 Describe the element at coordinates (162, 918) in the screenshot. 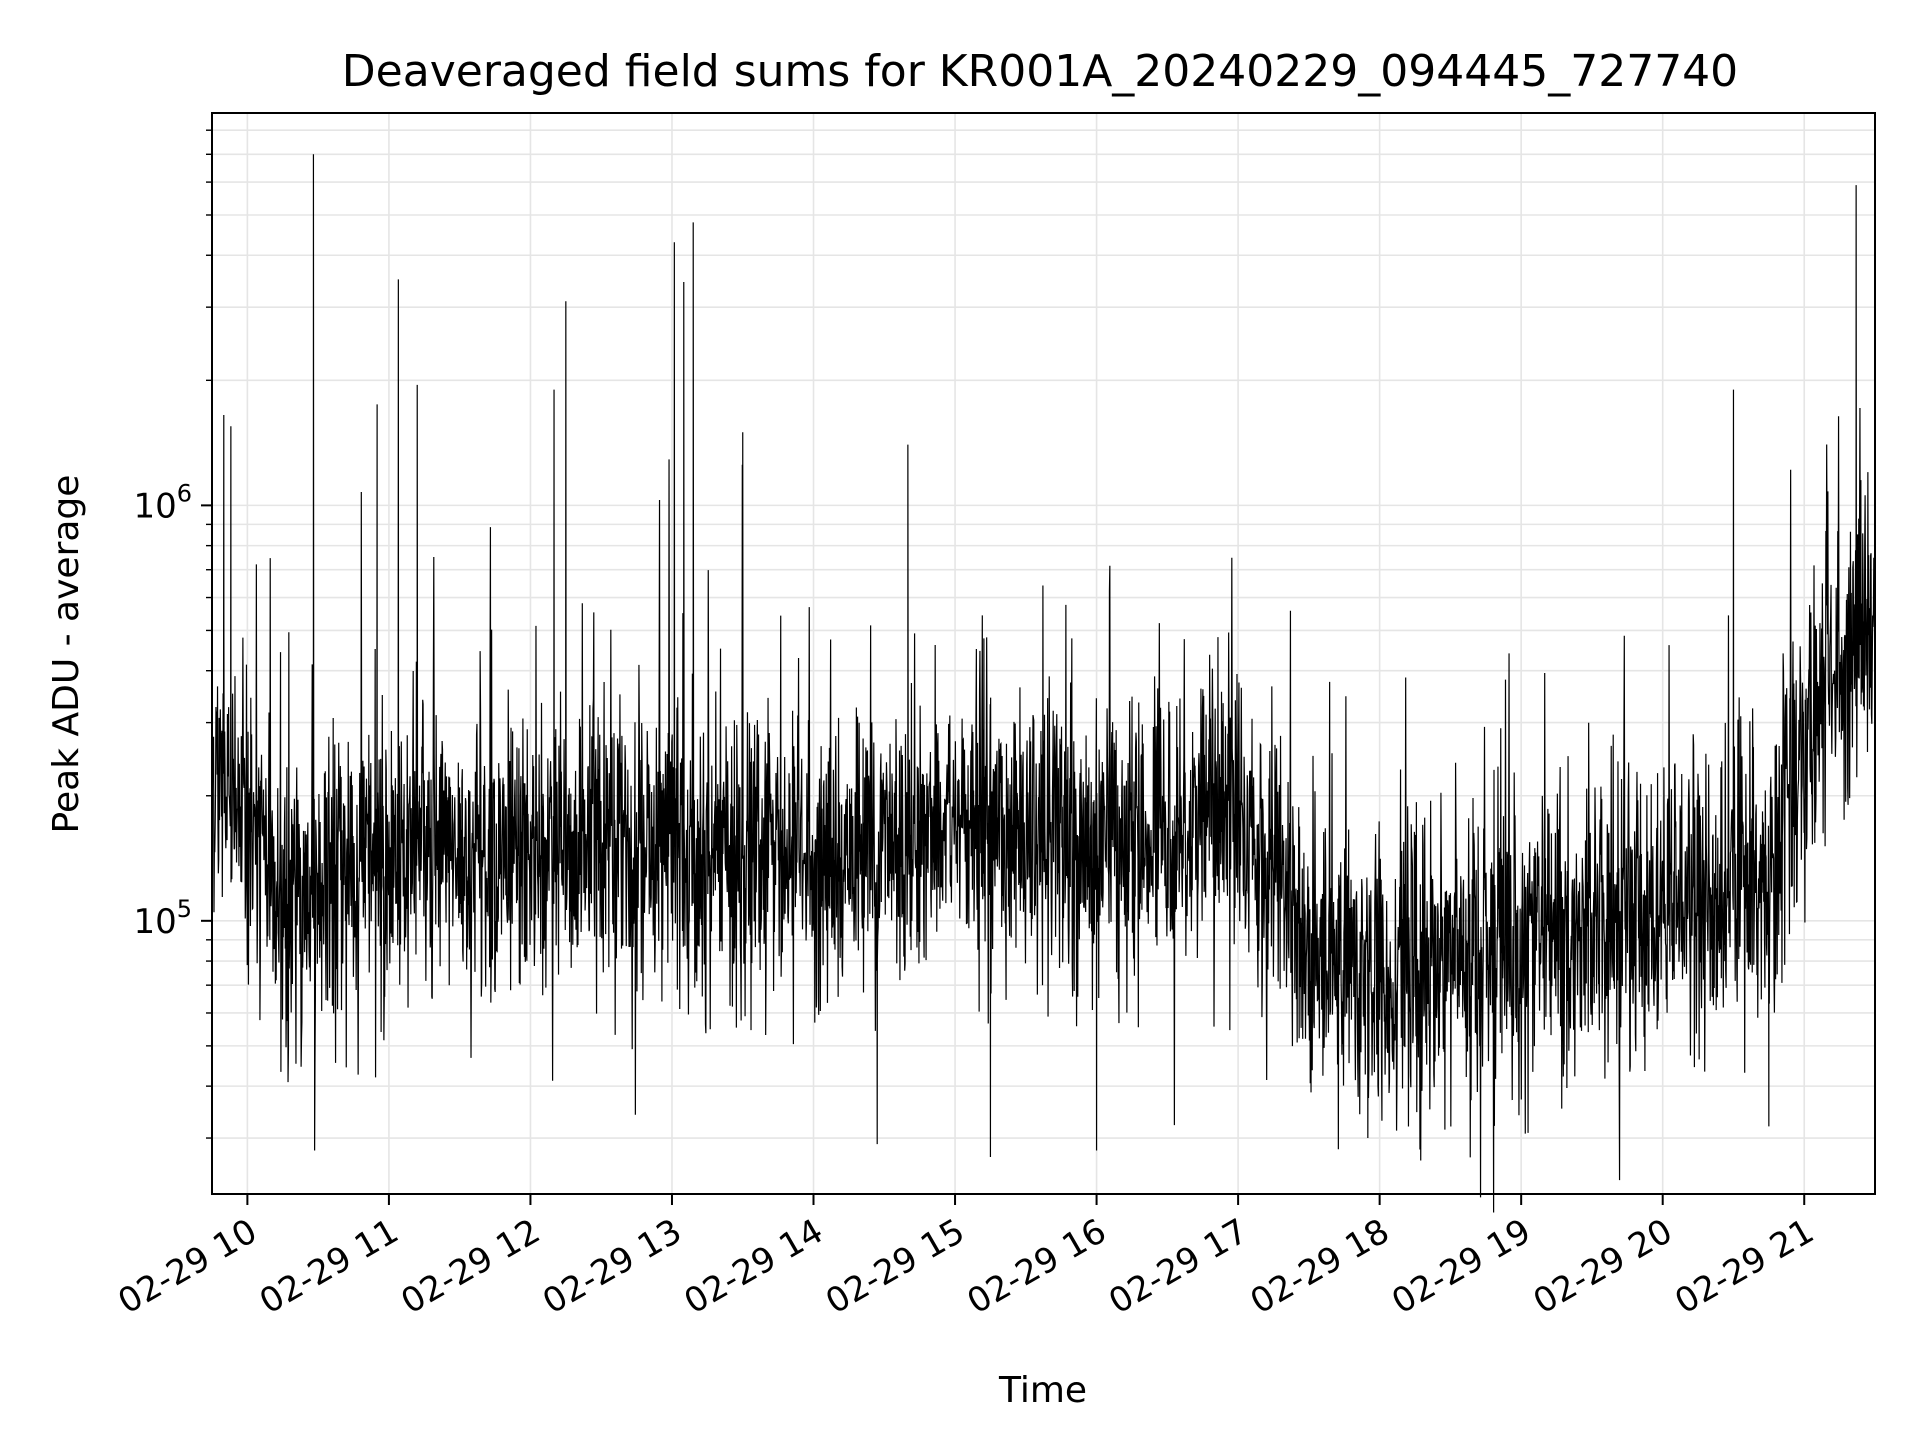

I see `y-tick-label: 10⁵` at that location.